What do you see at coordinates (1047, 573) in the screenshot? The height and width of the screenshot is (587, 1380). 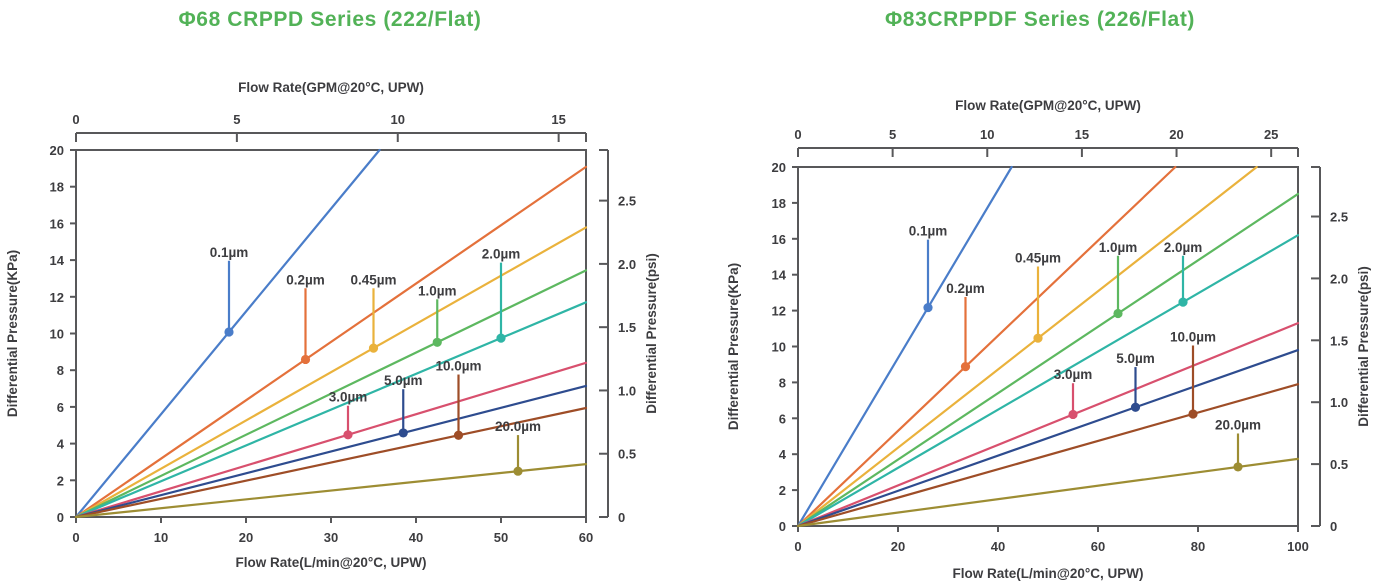 I see `lmin-axis-title: Flow Rate(L/min@20°C, UPW)` at bounding box center [1047, 573].